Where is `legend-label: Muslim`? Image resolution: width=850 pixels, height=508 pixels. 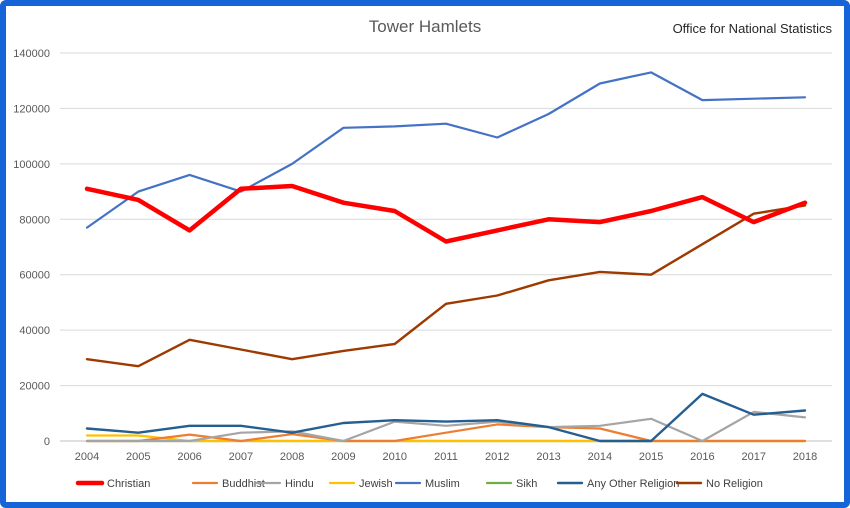
legend-label: Muslim is located at coordinates (442, 484).